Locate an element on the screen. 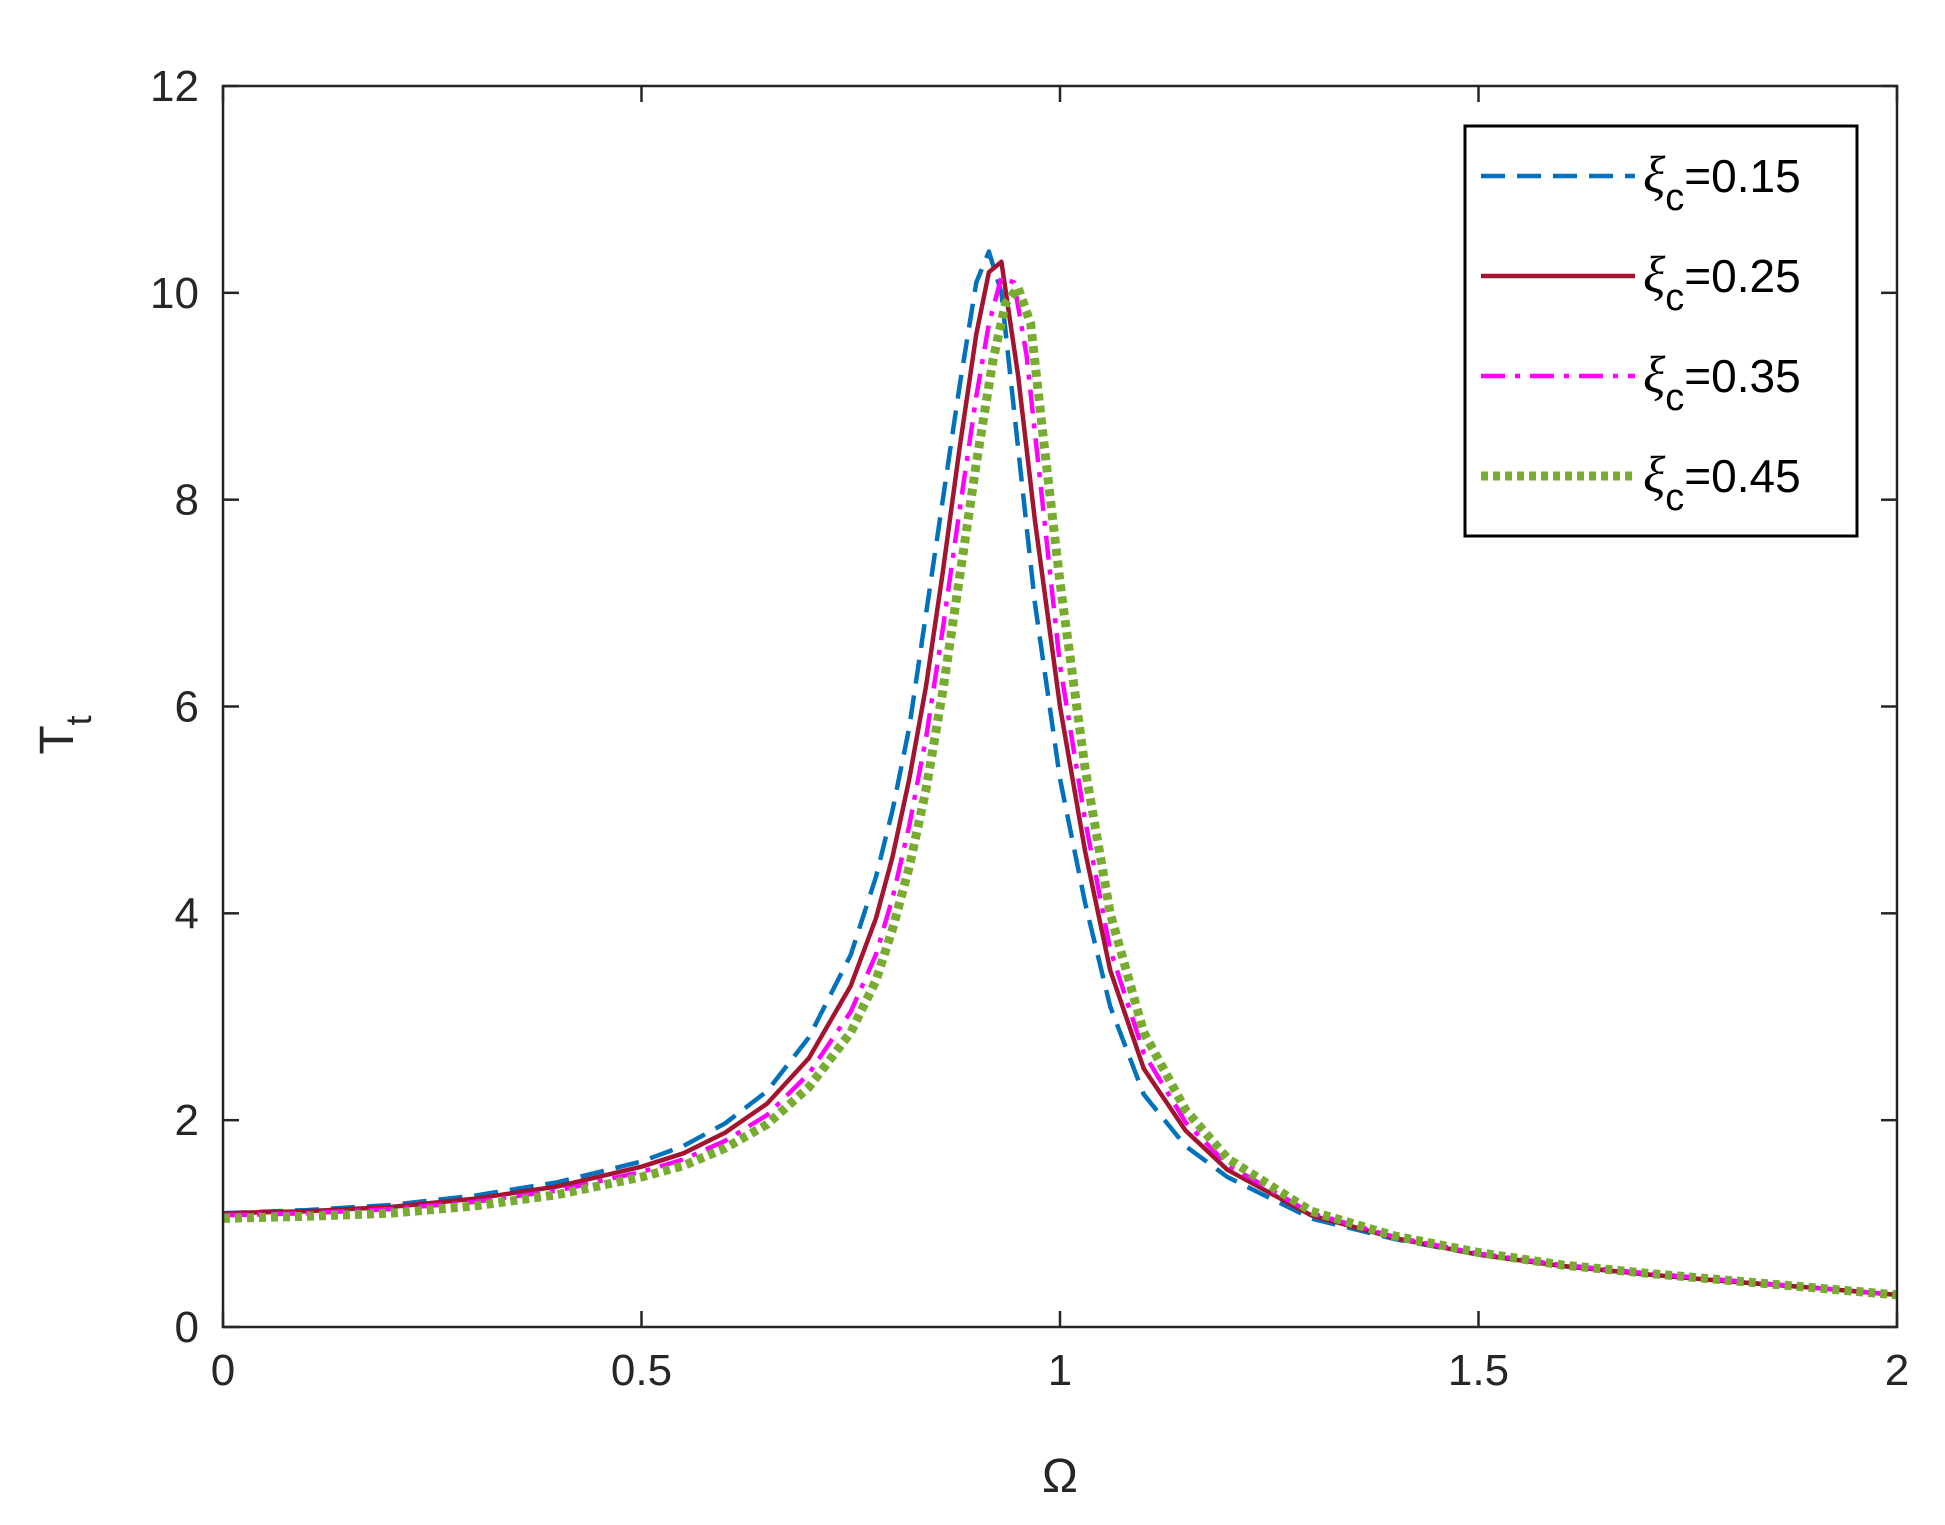 Image resolution: width=1945 pixels, height=1525 pixels. y-tick-label: 4 is located at coordinates (187, 913).